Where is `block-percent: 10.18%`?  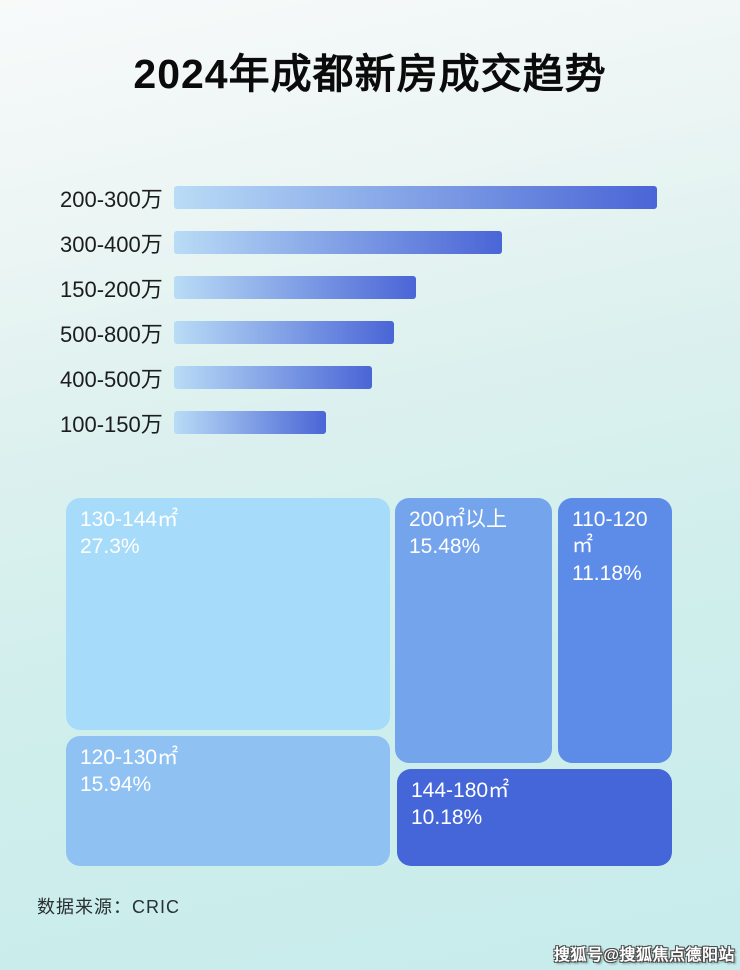
block-percent: 10.18% is located at coordinates (447, 818).